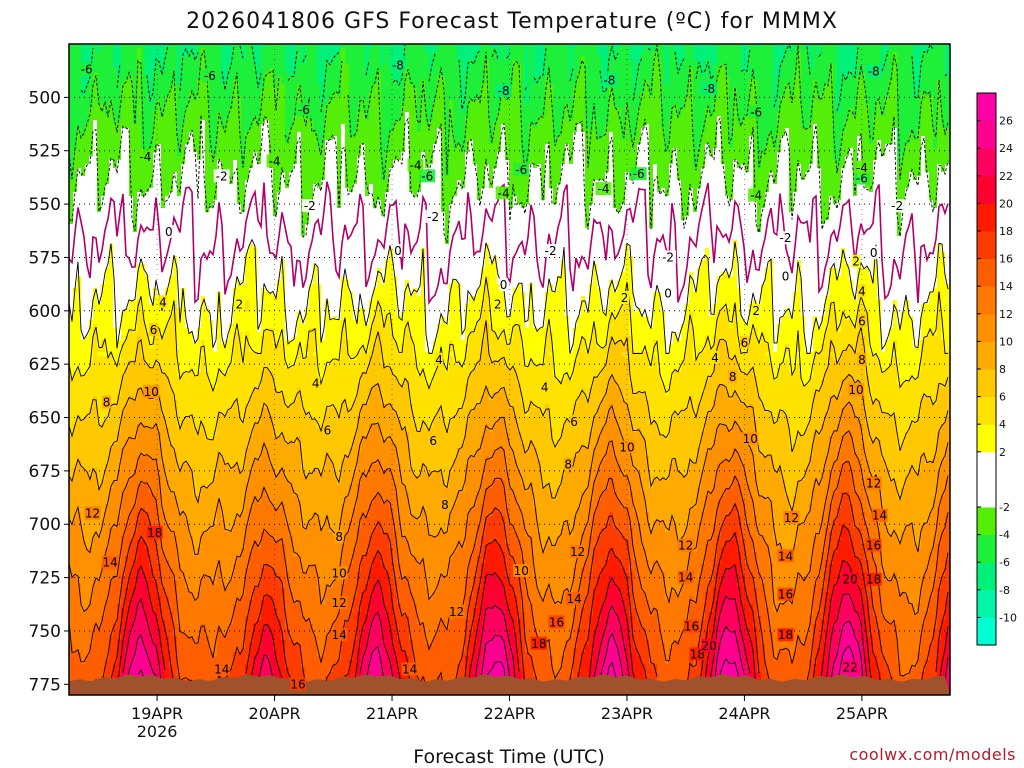 The image size is (1024, 768). Describe the element at coordinates (862, 321) in the screenshot. I see `contour-label: 6` at that location.